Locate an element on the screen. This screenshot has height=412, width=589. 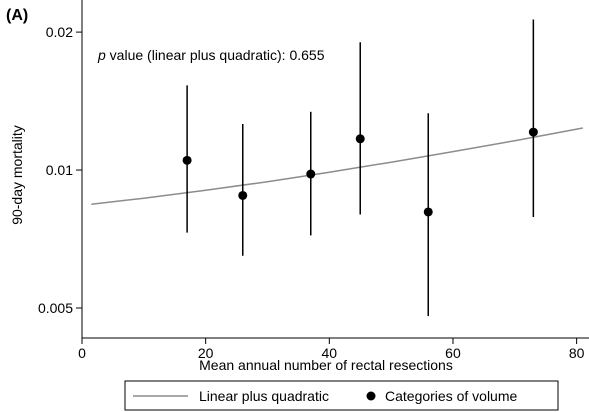
y-axis-ticks: 0.005 0.01 0.02 is located at coordinates (60, 170).